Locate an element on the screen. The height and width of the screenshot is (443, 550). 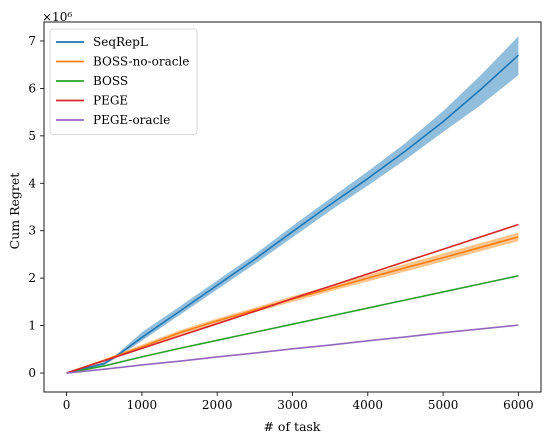
y-tick-label: 1 is located at coordinates (32, 326).